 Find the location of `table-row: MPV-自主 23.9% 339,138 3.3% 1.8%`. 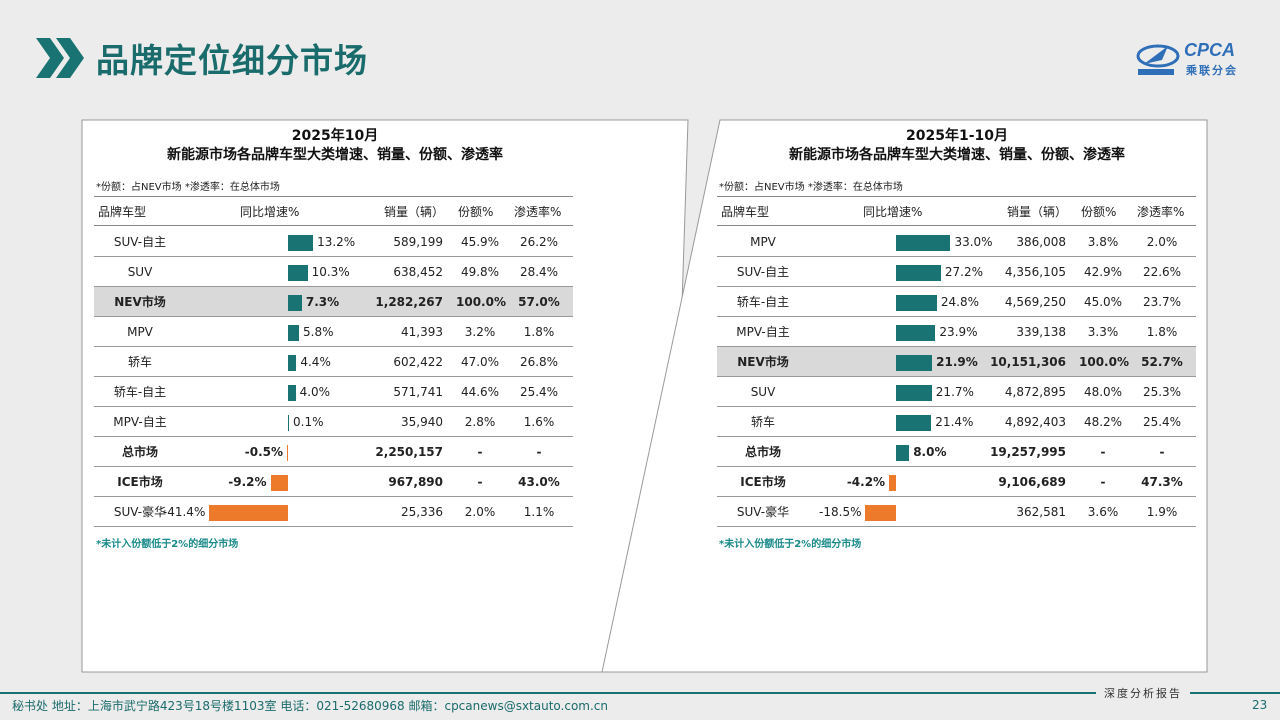

table-row: MPV-自主 23.9% 339,138 3.3% 1.8% is located at coordinates (956, 332).